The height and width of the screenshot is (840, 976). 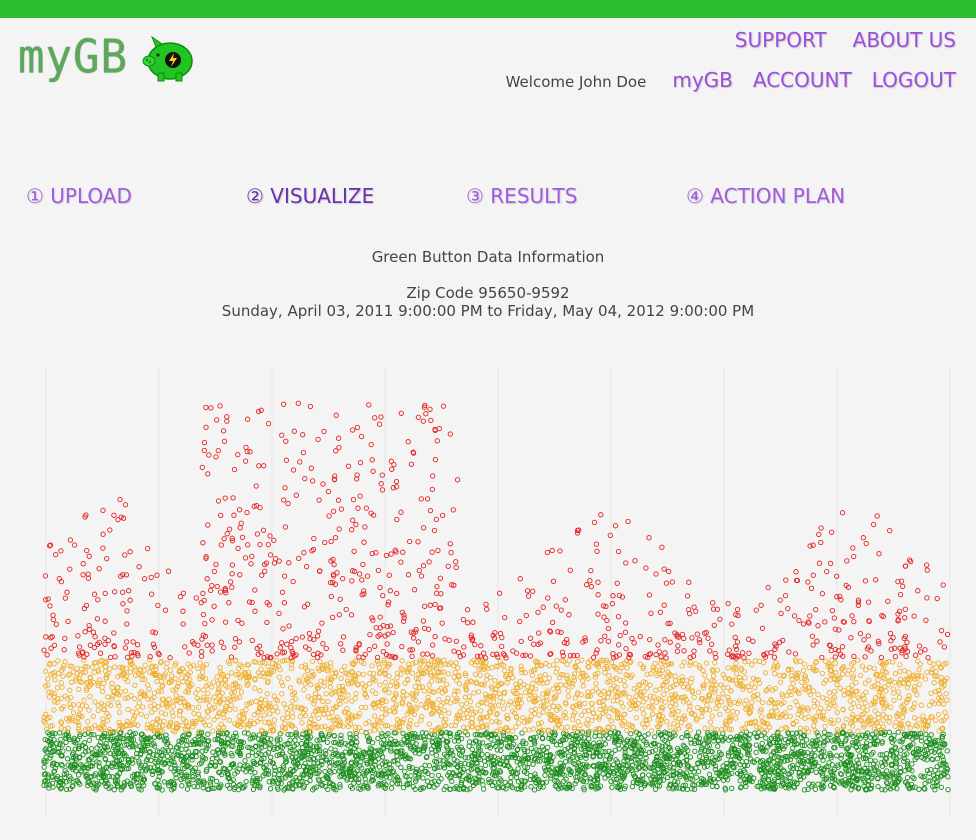 I want to click on step-visualize: ② VISUALIZE, so click(x=310, y=196).